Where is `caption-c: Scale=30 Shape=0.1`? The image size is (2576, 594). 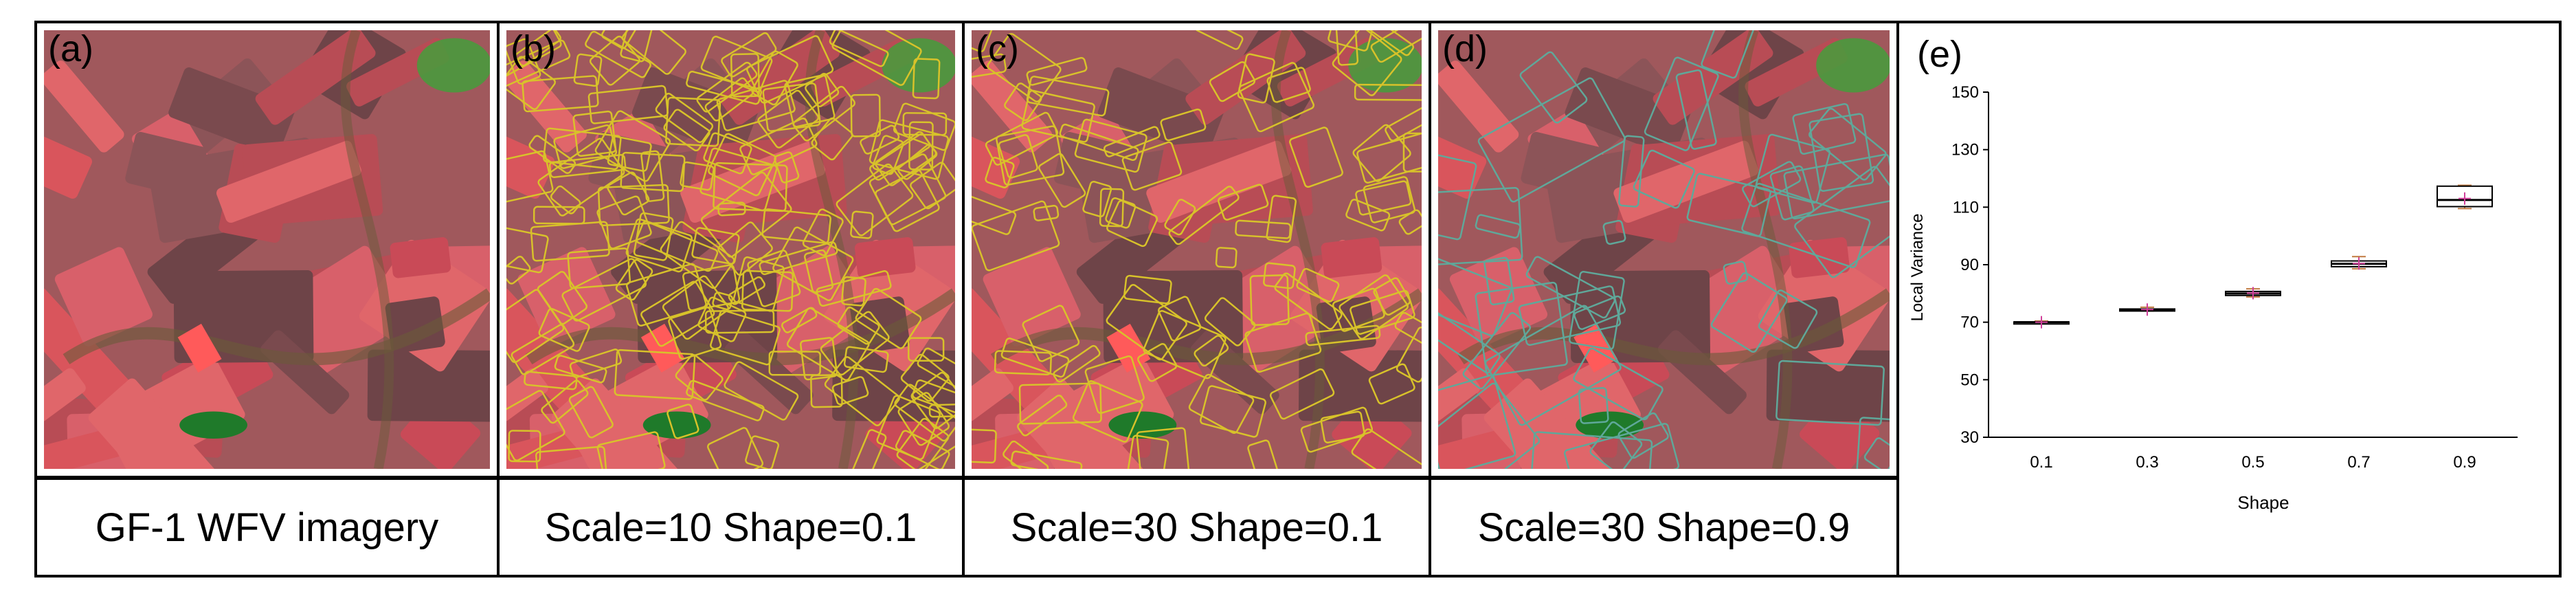 caption-c: Scale=30 Shape=0.1 is located at coordinates (1196, 527).